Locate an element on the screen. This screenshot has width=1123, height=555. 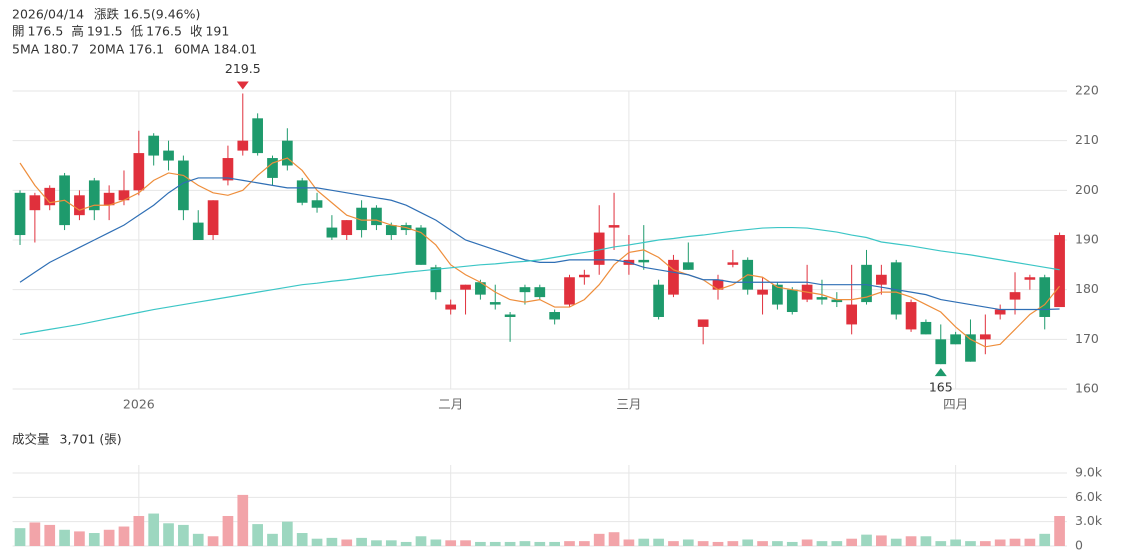
high-mark-arrow is located at coordinates (242, 85).